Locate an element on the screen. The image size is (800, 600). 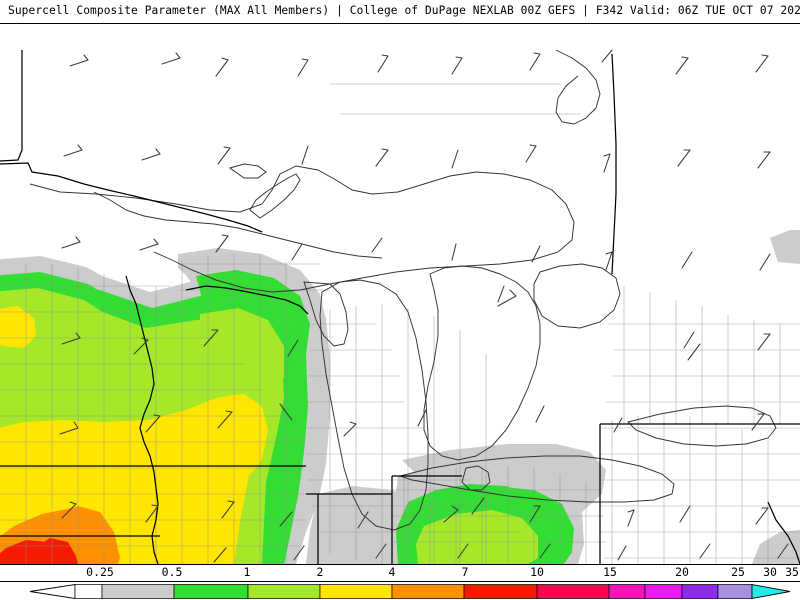
colorbar-band-white is located at coordinates (88, 591).